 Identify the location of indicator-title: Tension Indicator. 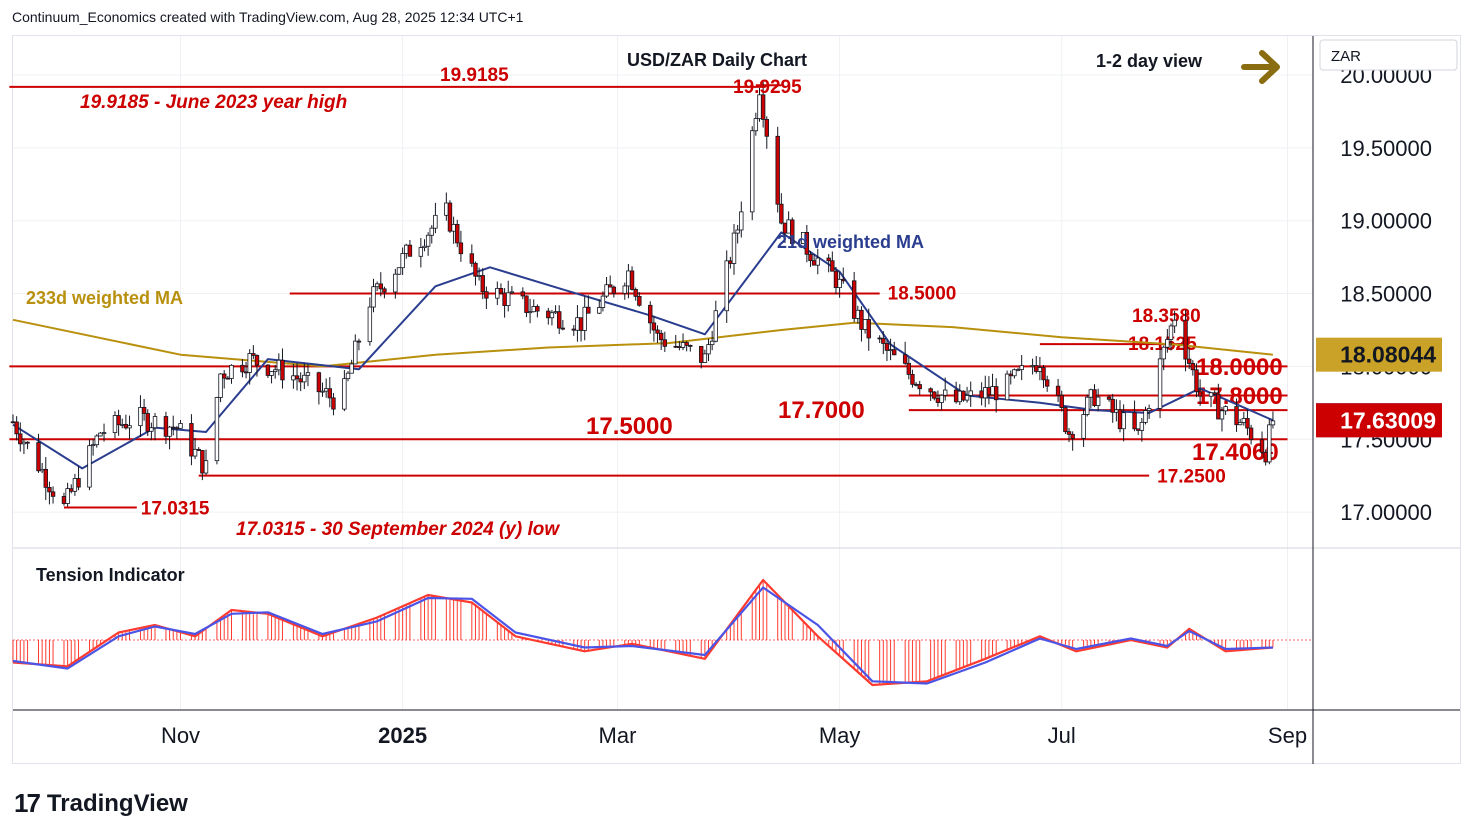
(110, 575).